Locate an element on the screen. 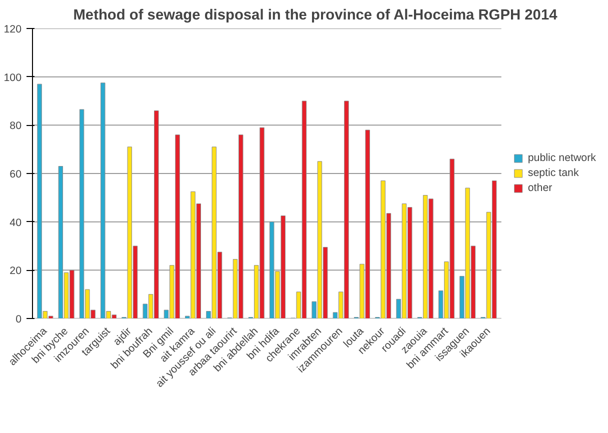  y-tick-label: 100 is located at coordinates (13, 78).